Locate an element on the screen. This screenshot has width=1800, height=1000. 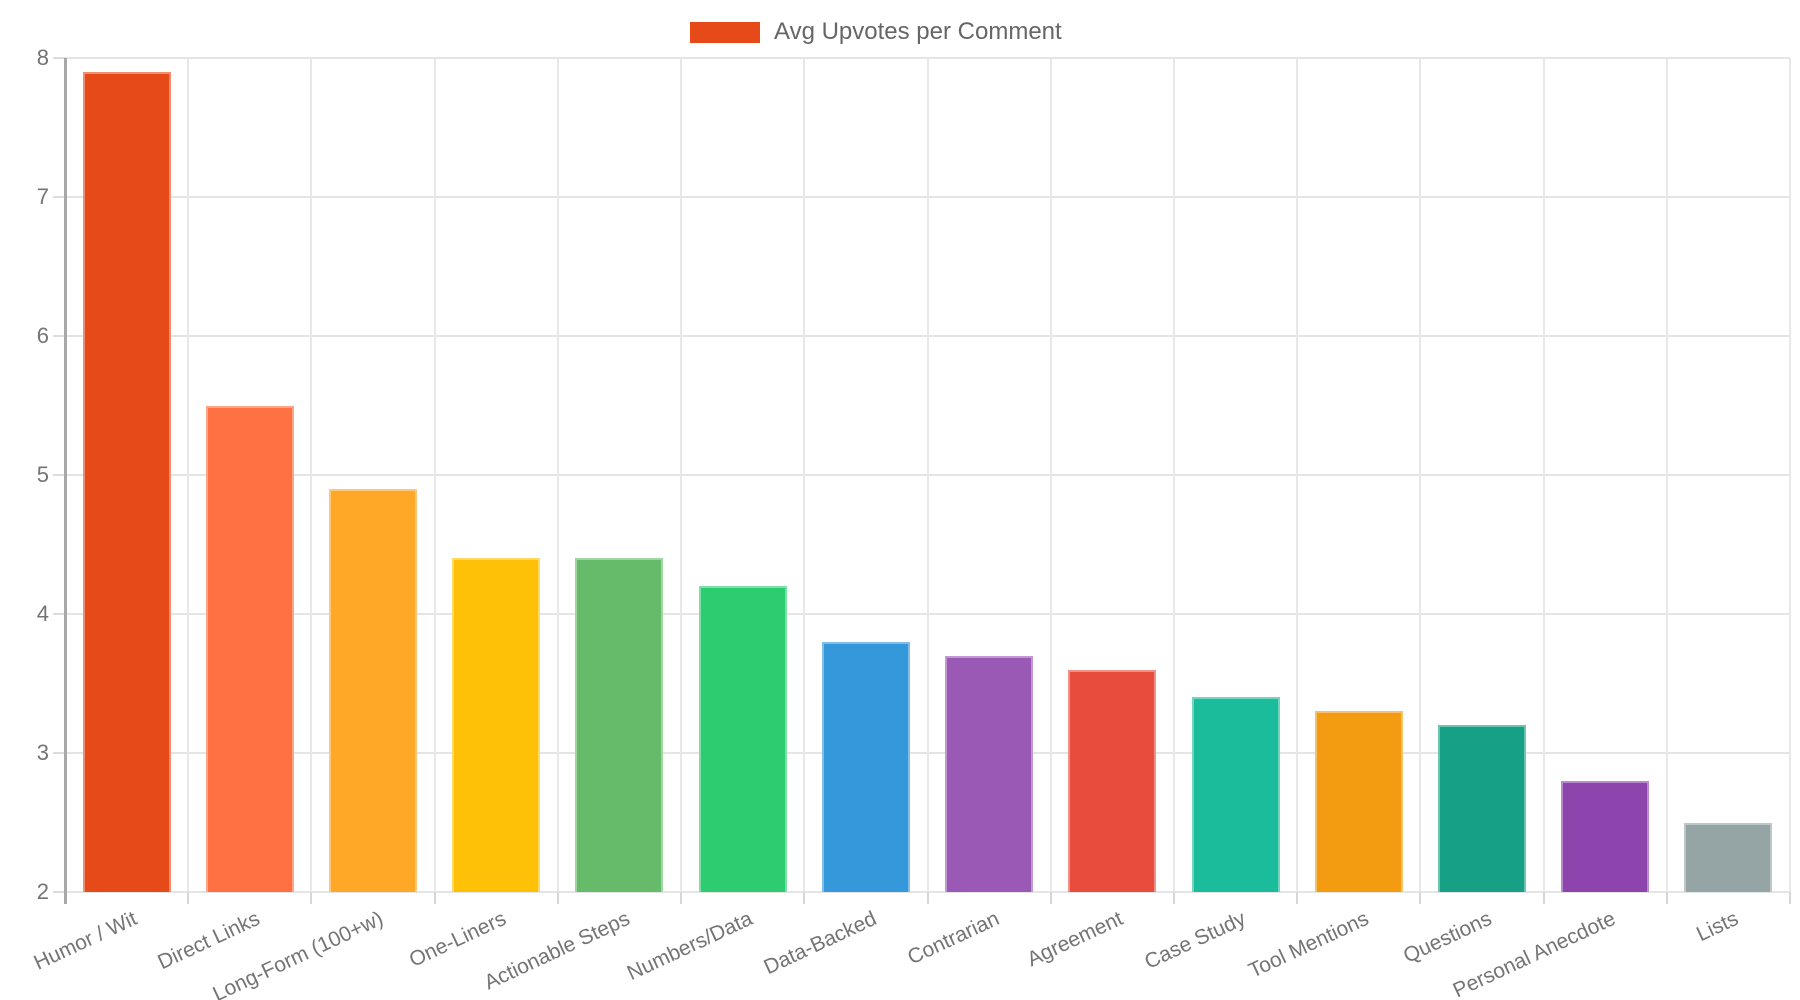
x-axis-label-direct-links: Direct Links is located at coordinates (209, 941).